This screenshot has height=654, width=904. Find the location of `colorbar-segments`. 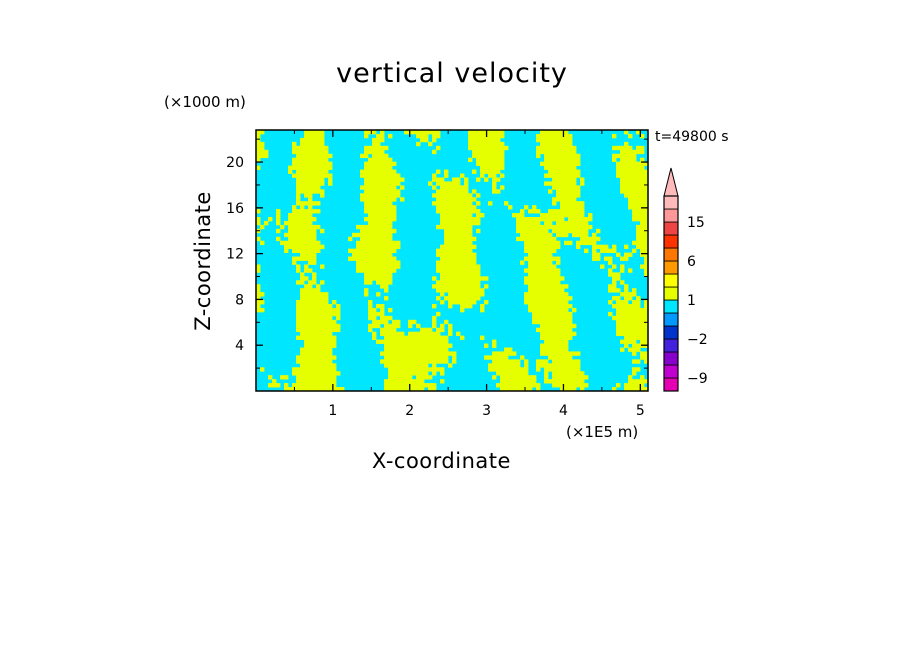

colorbar-segments is located at coordinates (671, 293).